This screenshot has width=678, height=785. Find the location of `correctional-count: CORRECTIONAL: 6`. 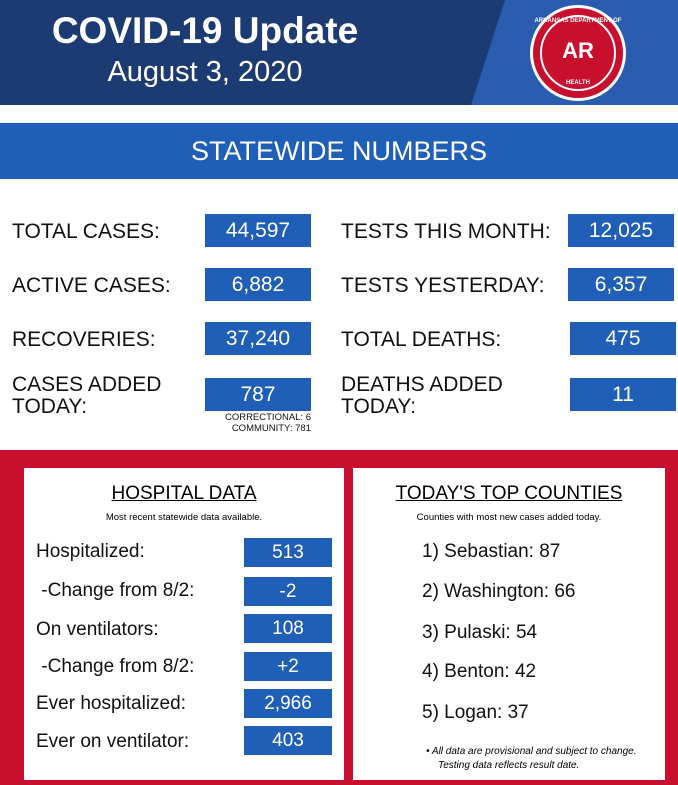

correctional-count: CORRECTIONAL: 6 is located at coordinates (267, 417).